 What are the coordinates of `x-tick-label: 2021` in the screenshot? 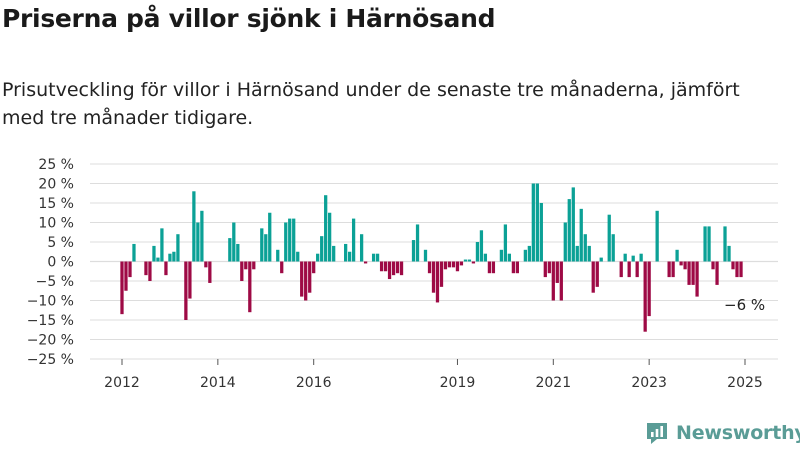 It's located at (553, 383).